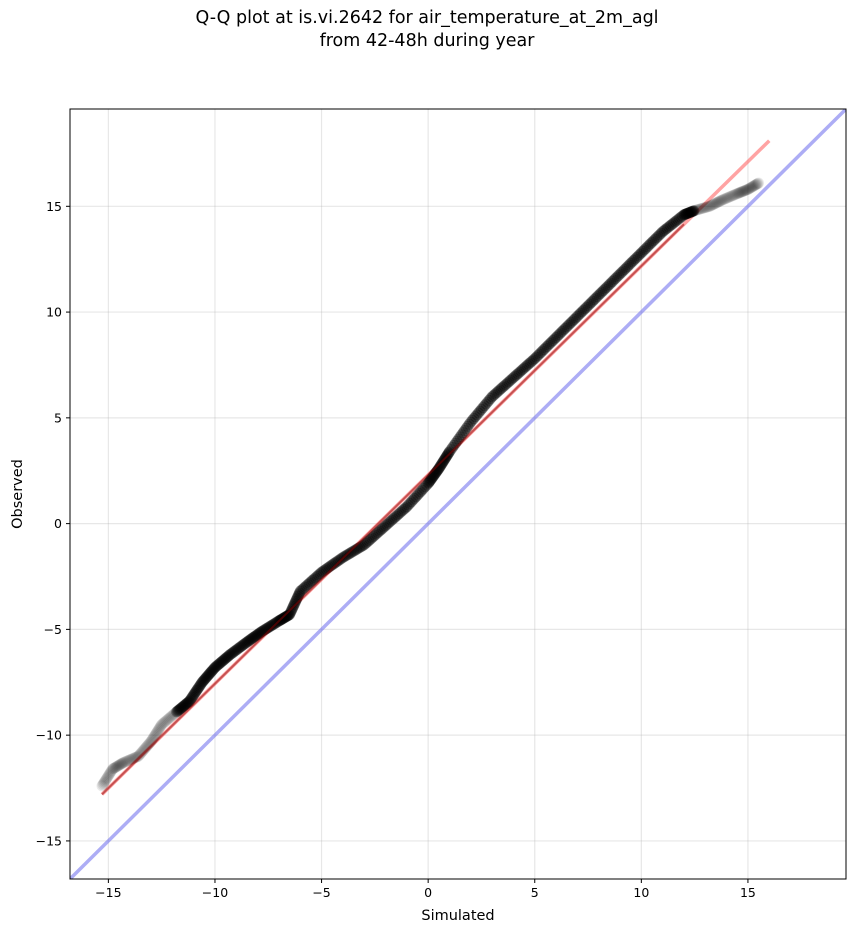  Describe the element at coordinates (53, 629) in the screenshot. I see `y-tick-label: −5` at that location.